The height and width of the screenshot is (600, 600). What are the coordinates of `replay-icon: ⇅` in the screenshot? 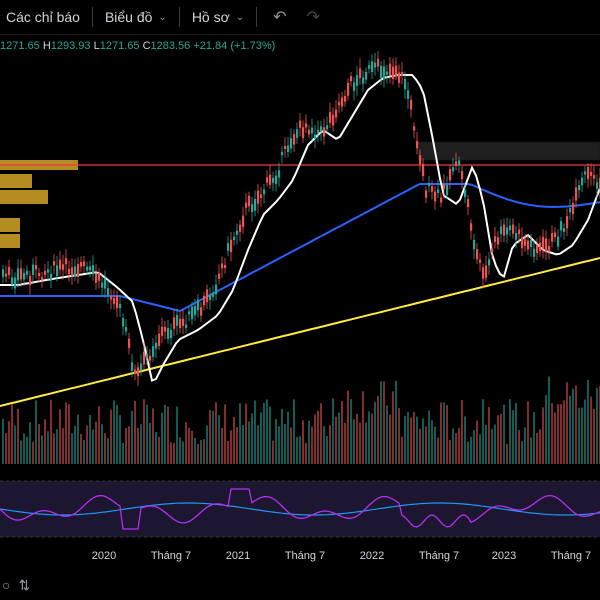 It's located at (24, 584).